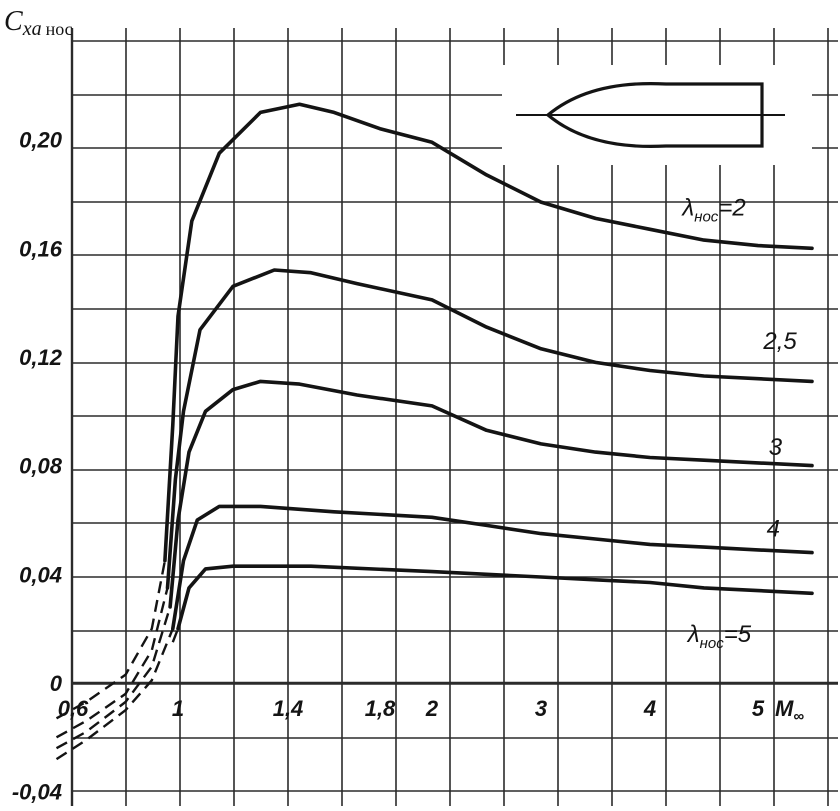  Describe the element at coordinates (657, 115) in the screenshot. I see `inset-nose-sketch` at that location.